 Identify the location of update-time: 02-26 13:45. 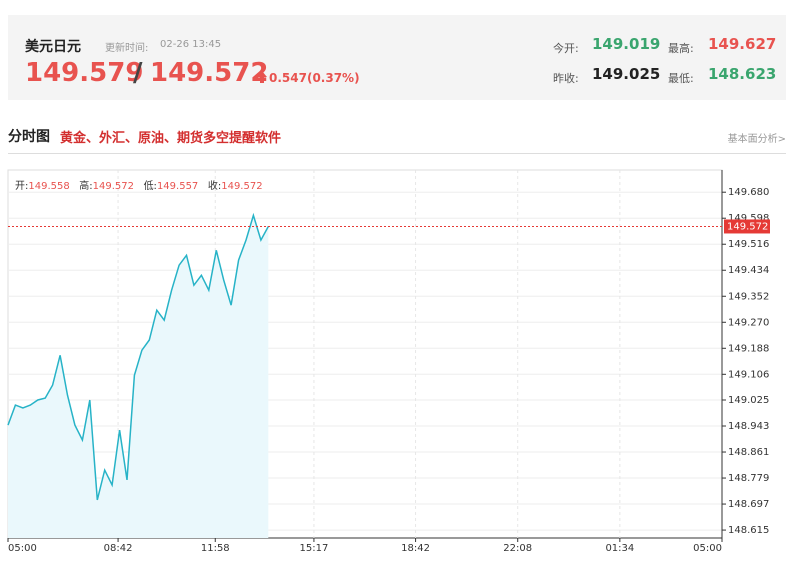
(191, 44).